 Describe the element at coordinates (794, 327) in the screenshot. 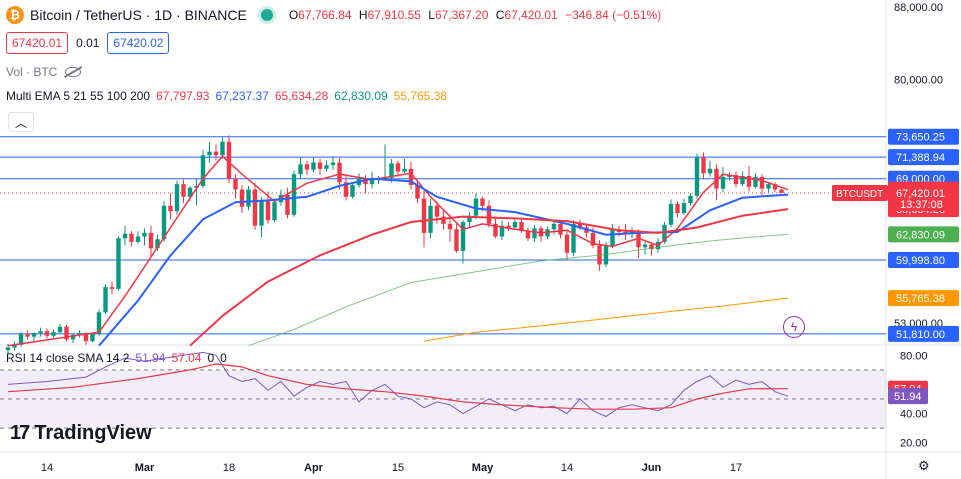

I see `lightning-icon: ϟ` at that location.